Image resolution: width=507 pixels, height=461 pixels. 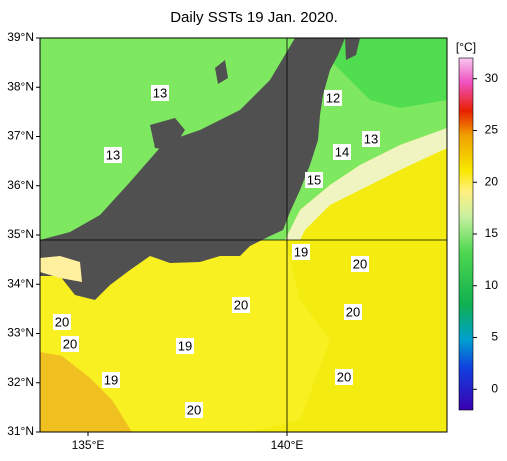 I want to click on colorbar, so click(x=466, y=234).